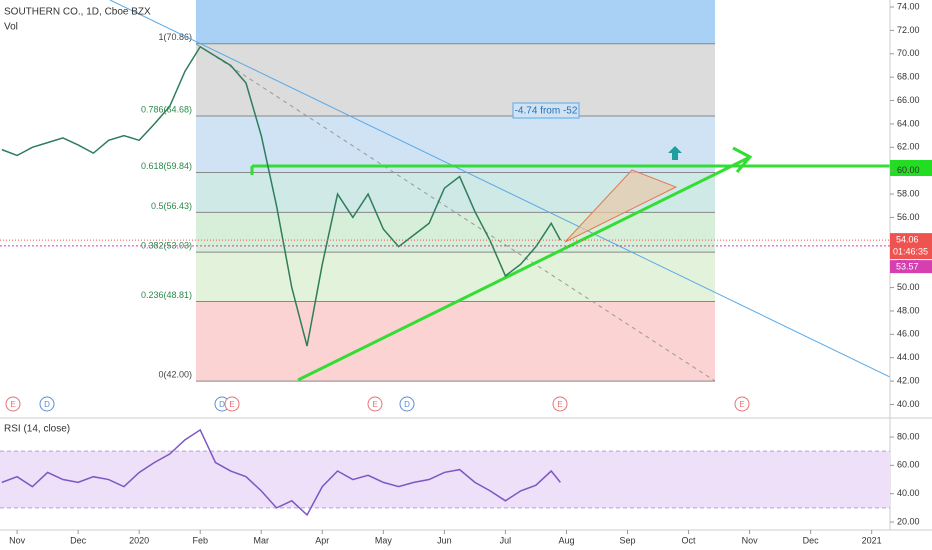 The image size is (932, 550). Describe the element at coordinates (384, 540) in the screenshot. I see `x-tick-label: May` at that location.